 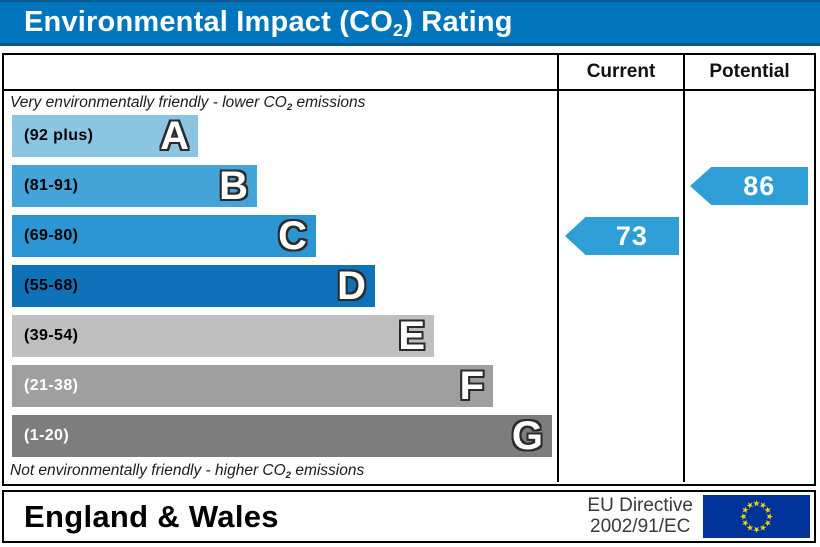 What do you see at coordinates (47, 435) in the screenshot?
I see `band-range-g: (1-20)` at bounding box center [47, 435].